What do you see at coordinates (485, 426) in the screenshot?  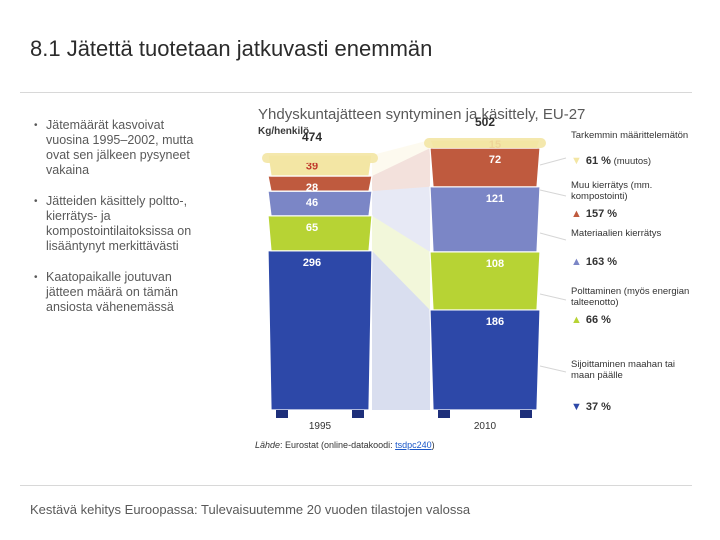 I see `category-label: 2010` at bounding box center [485, 426].